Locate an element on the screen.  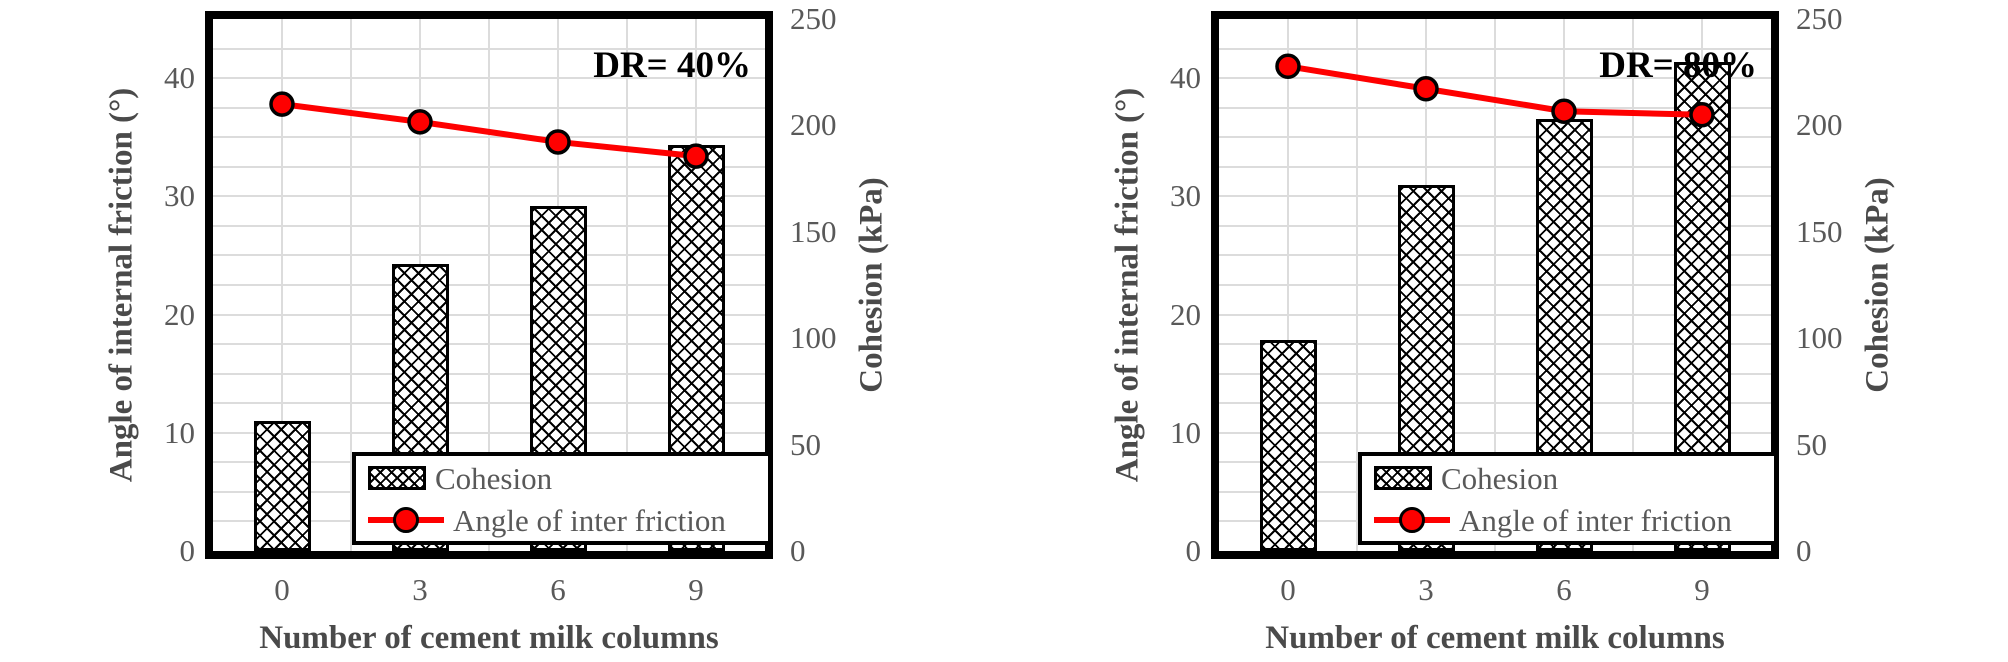
chart-title: DR= 80% is located at coordinates (1678, 65).